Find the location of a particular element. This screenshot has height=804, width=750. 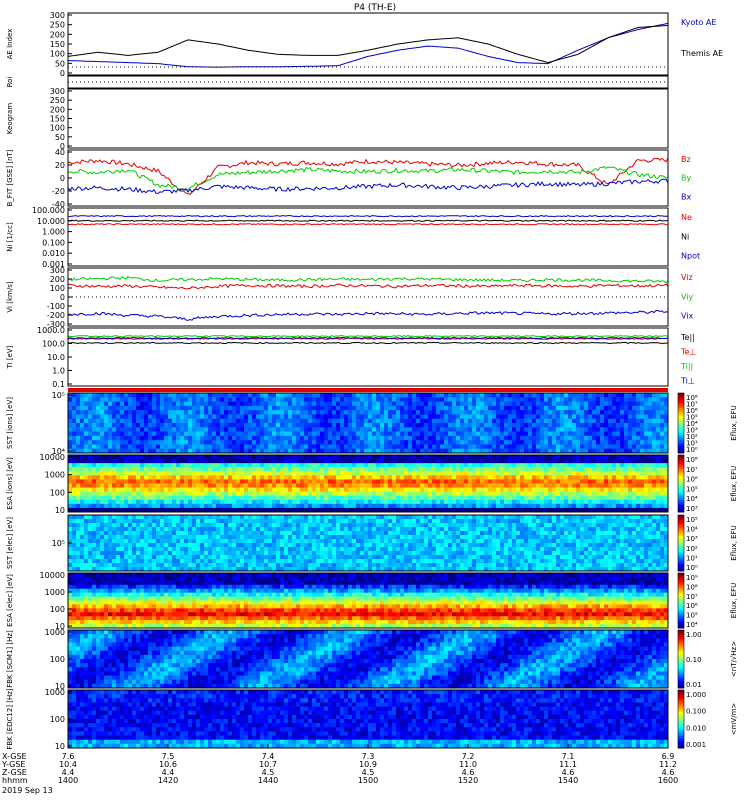

panel-ylabel-11: FBK [SCM1] [Hz] is located at coordinates (10, 659).